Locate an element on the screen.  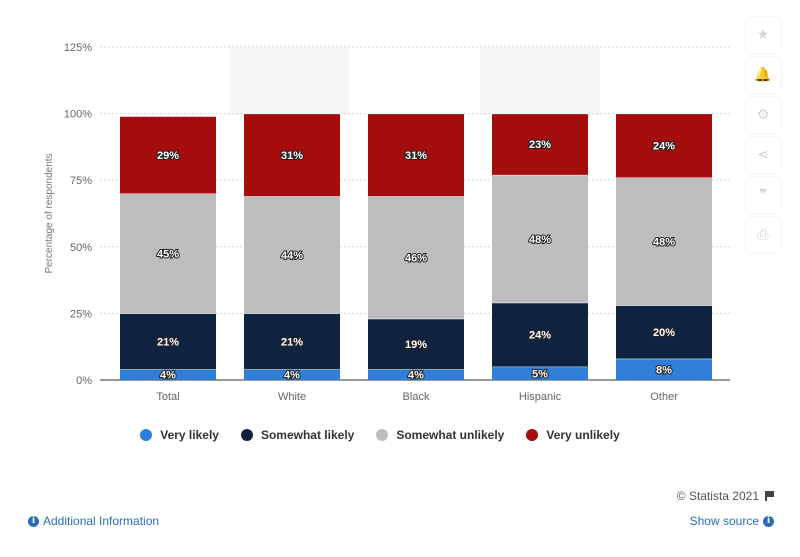
legend-item: Somewhat likely is located at coordinates (297, 435).